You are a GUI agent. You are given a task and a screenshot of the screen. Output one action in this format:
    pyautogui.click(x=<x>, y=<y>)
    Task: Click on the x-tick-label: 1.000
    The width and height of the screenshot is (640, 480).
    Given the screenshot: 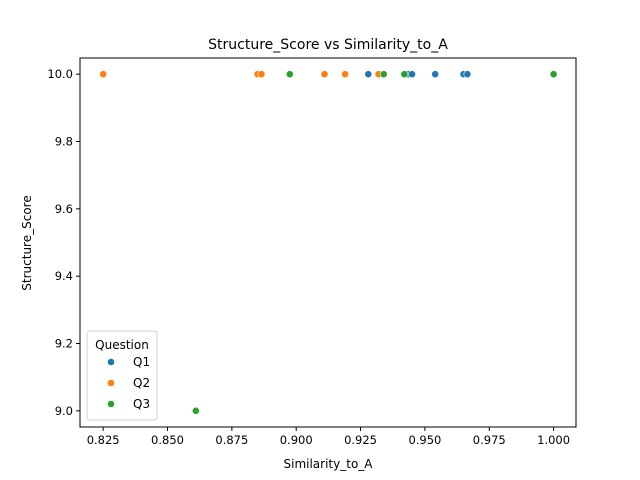 What is the action you would take?
    pyautogui.click(x=553, y=440)
    